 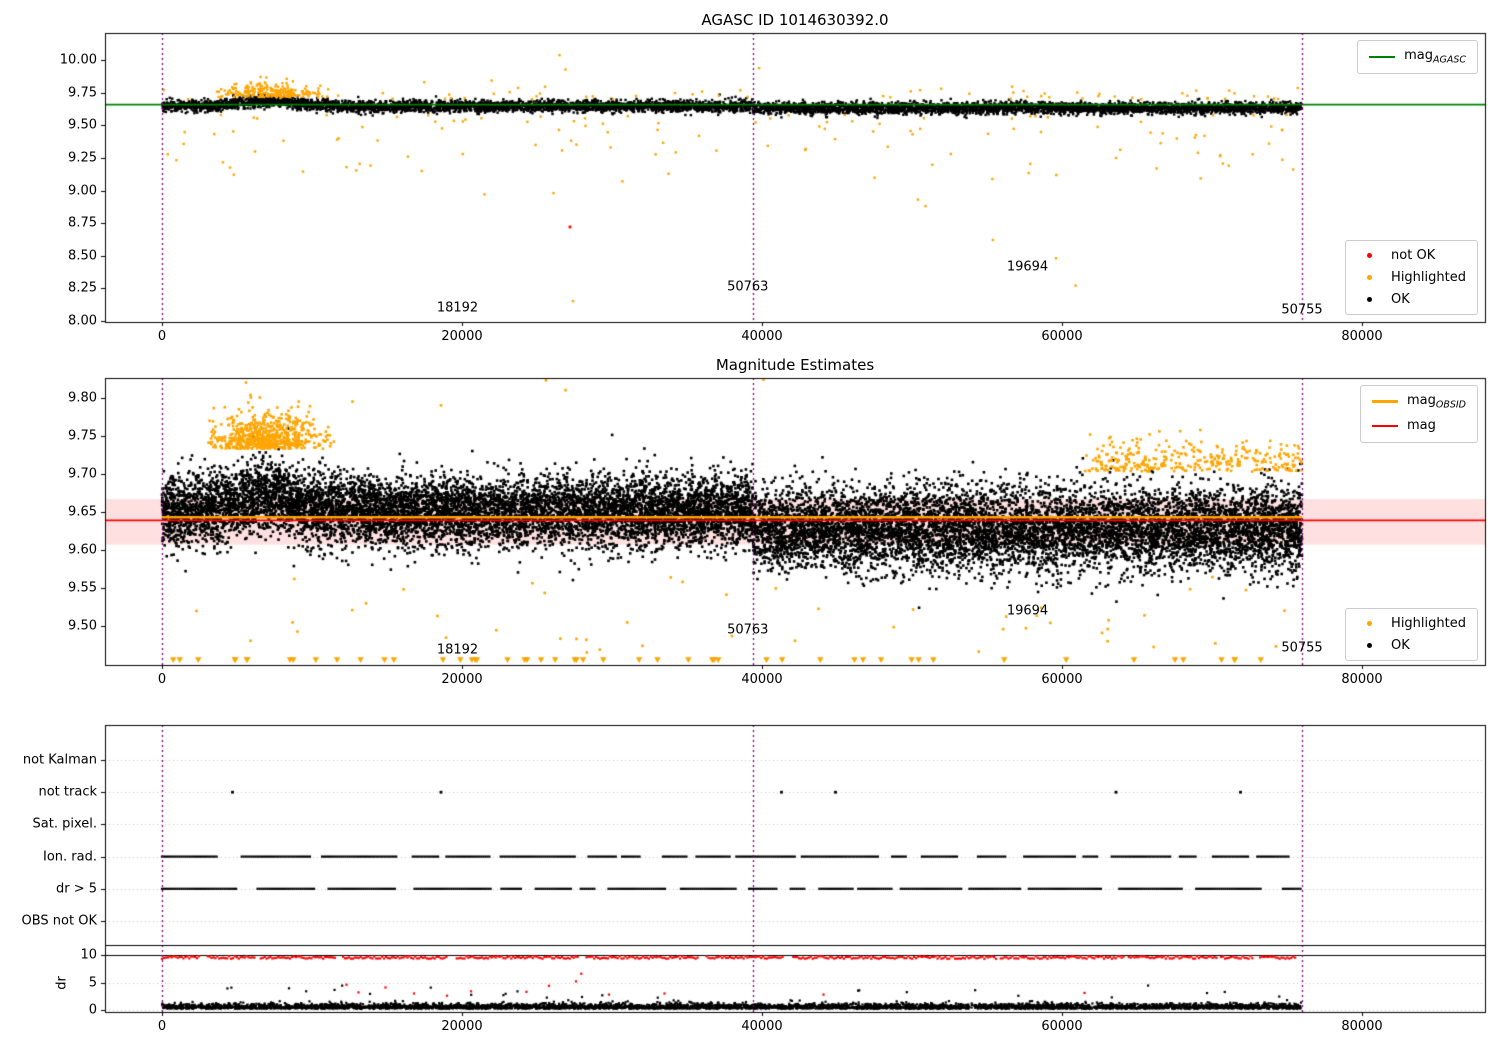 I want to click on plot1-point-legend: not OK Highlighted OK, so click(x=1411, y=277).